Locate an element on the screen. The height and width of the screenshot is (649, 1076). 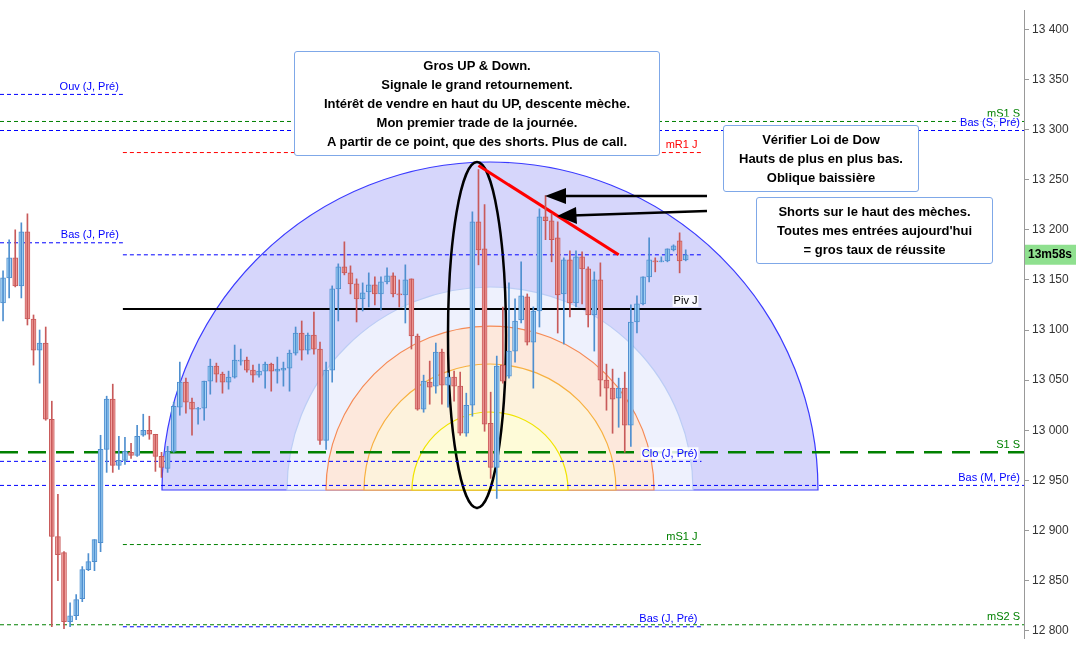
ref-line-label: mS2 S is located at coordinates (1003, 616).